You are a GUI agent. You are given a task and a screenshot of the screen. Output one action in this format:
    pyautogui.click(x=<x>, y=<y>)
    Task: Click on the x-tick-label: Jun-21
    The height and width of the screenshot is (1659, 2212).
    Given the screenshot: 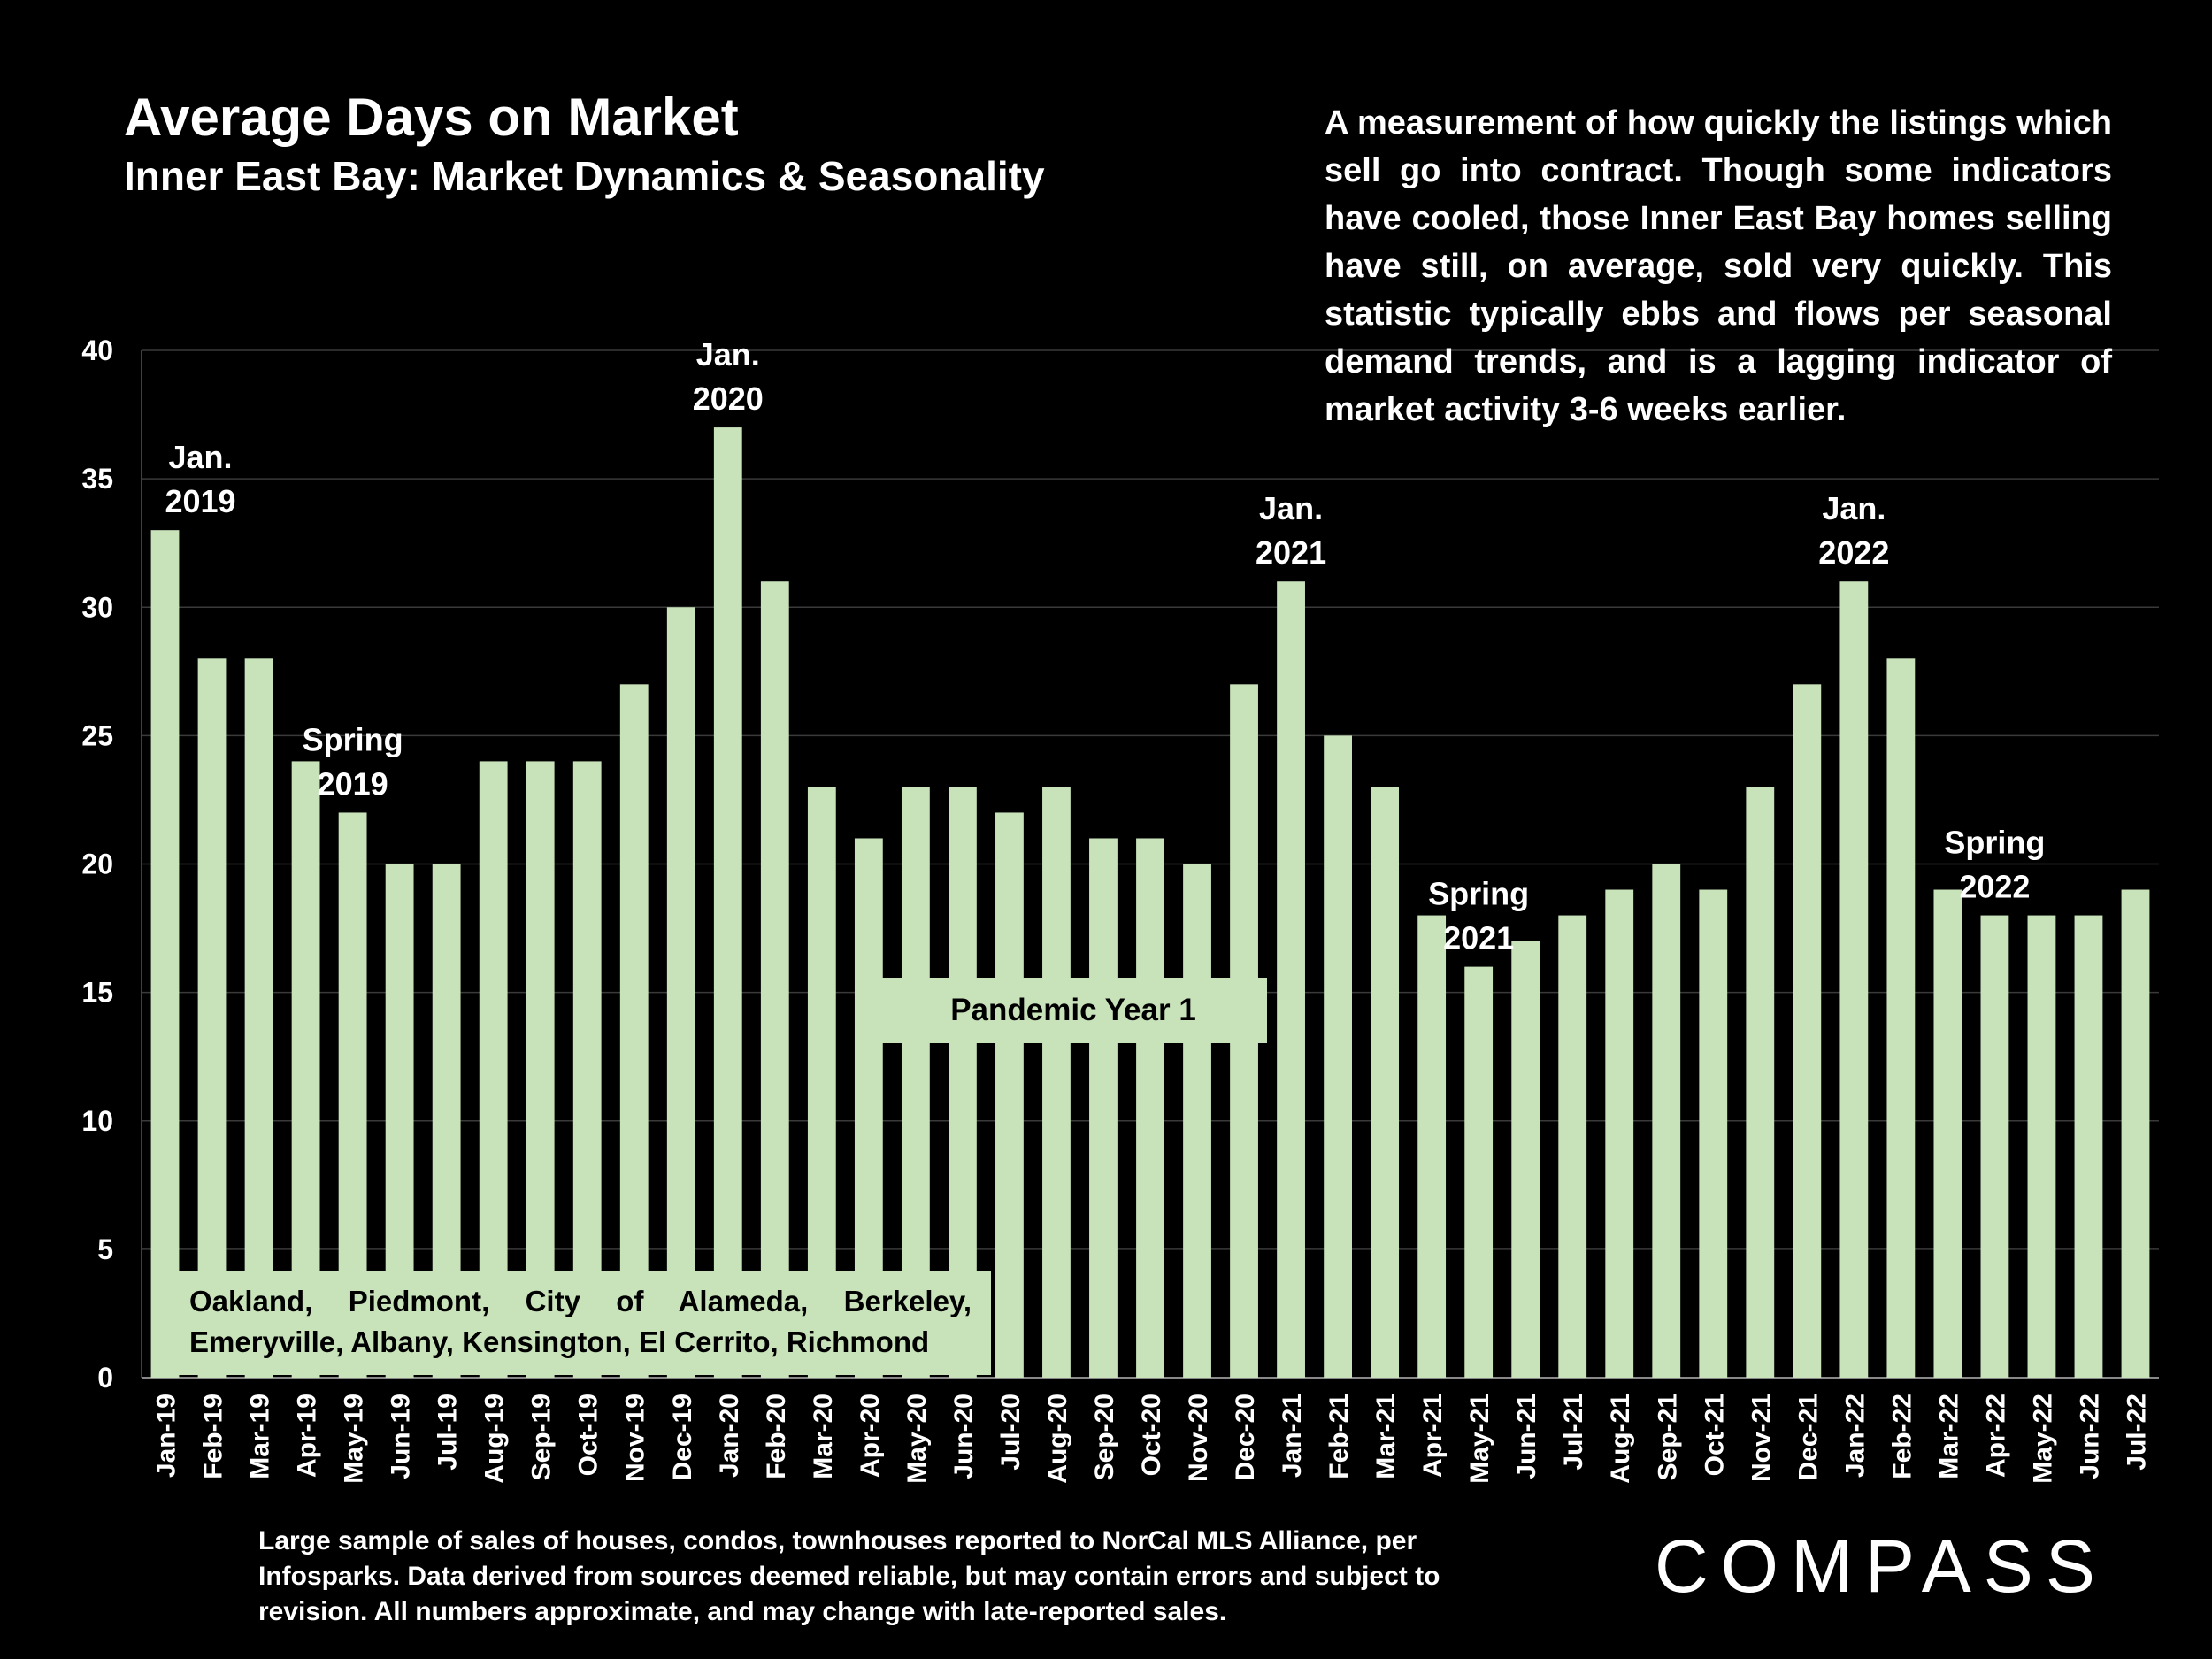 What is the action you would take?
    pyautogui.click(x=1527, y=1437)
    